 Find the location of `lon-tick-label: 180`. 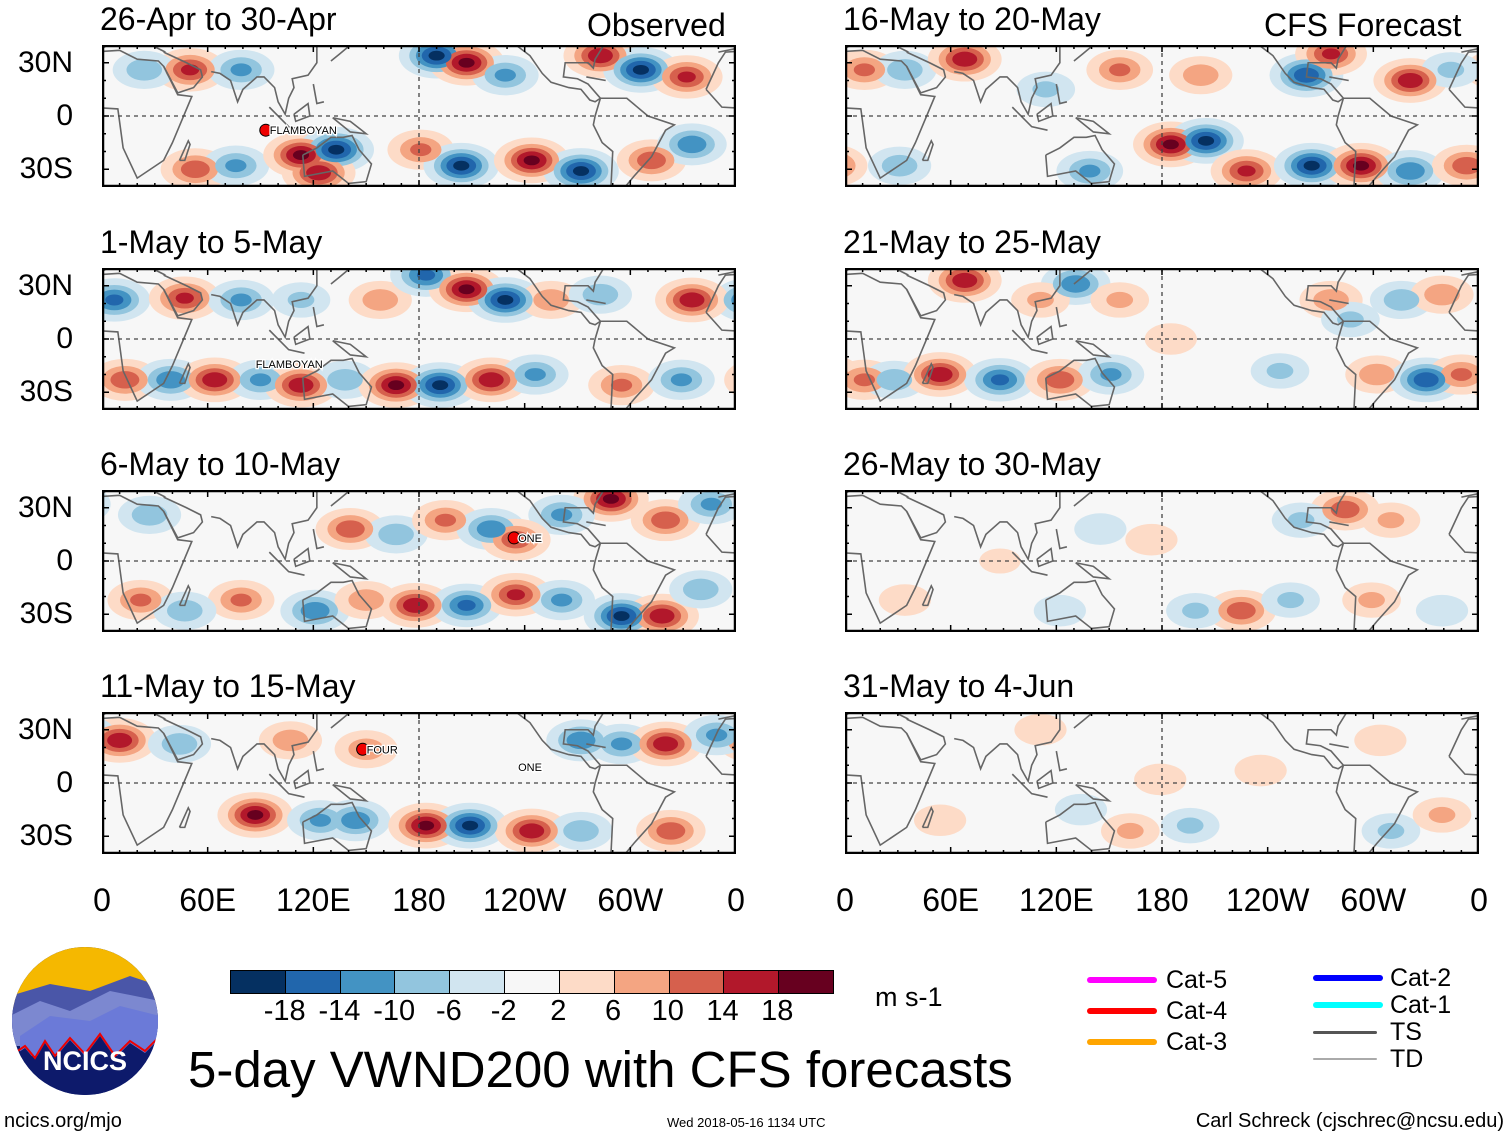

lon-tick-label: 180 is located at coordinates (419, 900).